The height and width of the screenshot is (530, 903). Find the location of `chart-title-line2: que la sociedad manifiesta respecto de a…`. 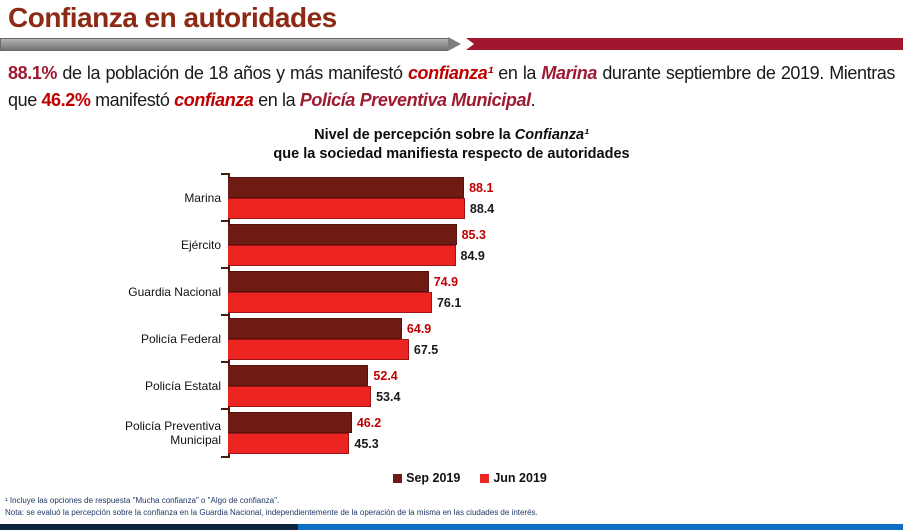

chart-title-line2: que la sociedad manifiesta respecto de a… is located at coordinates (451, 154).